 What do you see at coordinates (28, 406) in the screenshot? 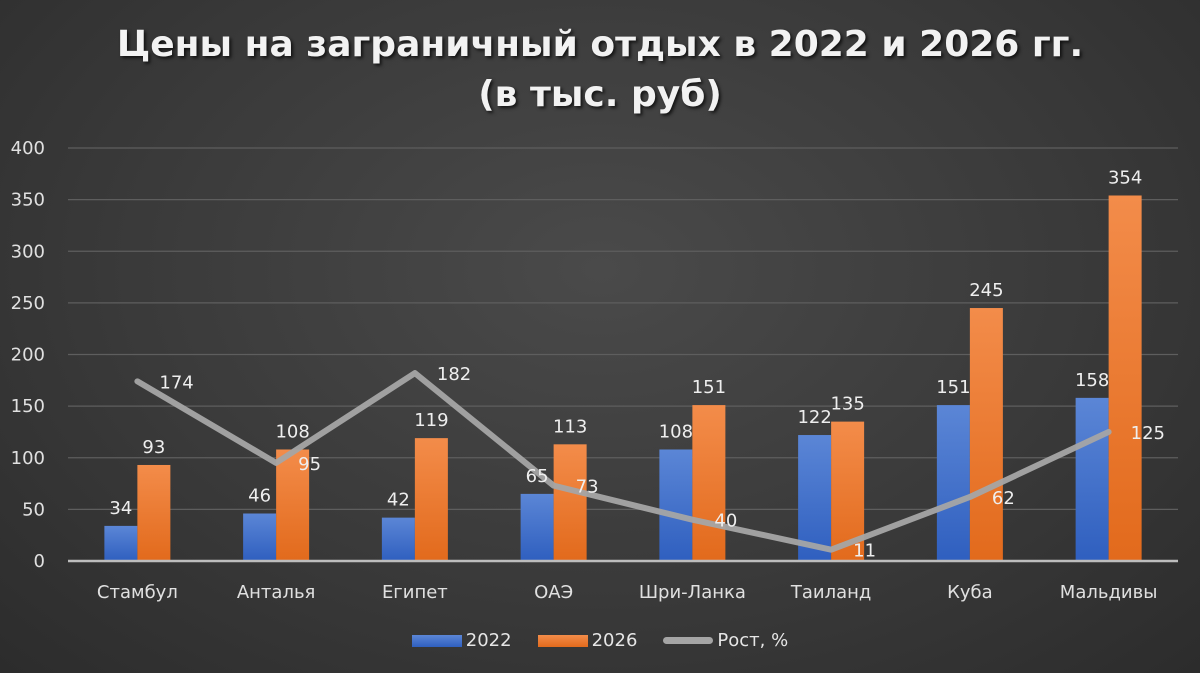
I see `y-tick-label: 150` at bounding box center [28, 406].